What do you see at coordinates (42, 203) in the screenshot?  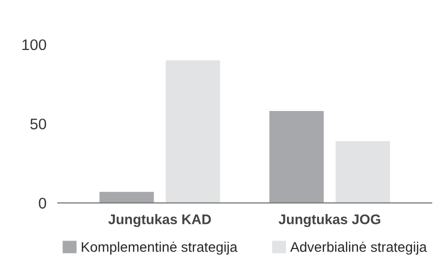 I see `y-tick-label: 0` at bounding box center [42, 203].